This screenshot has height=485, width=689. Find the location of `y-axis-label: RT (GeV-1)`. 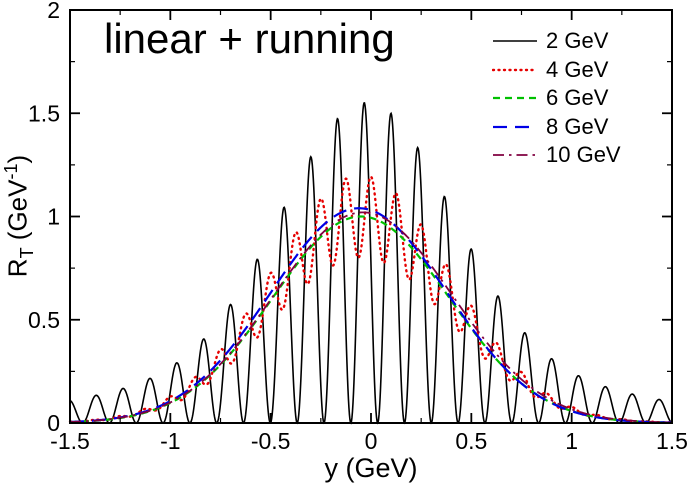

y-axis-label: RT (GeV-1) is located at coordinates (19, 216).